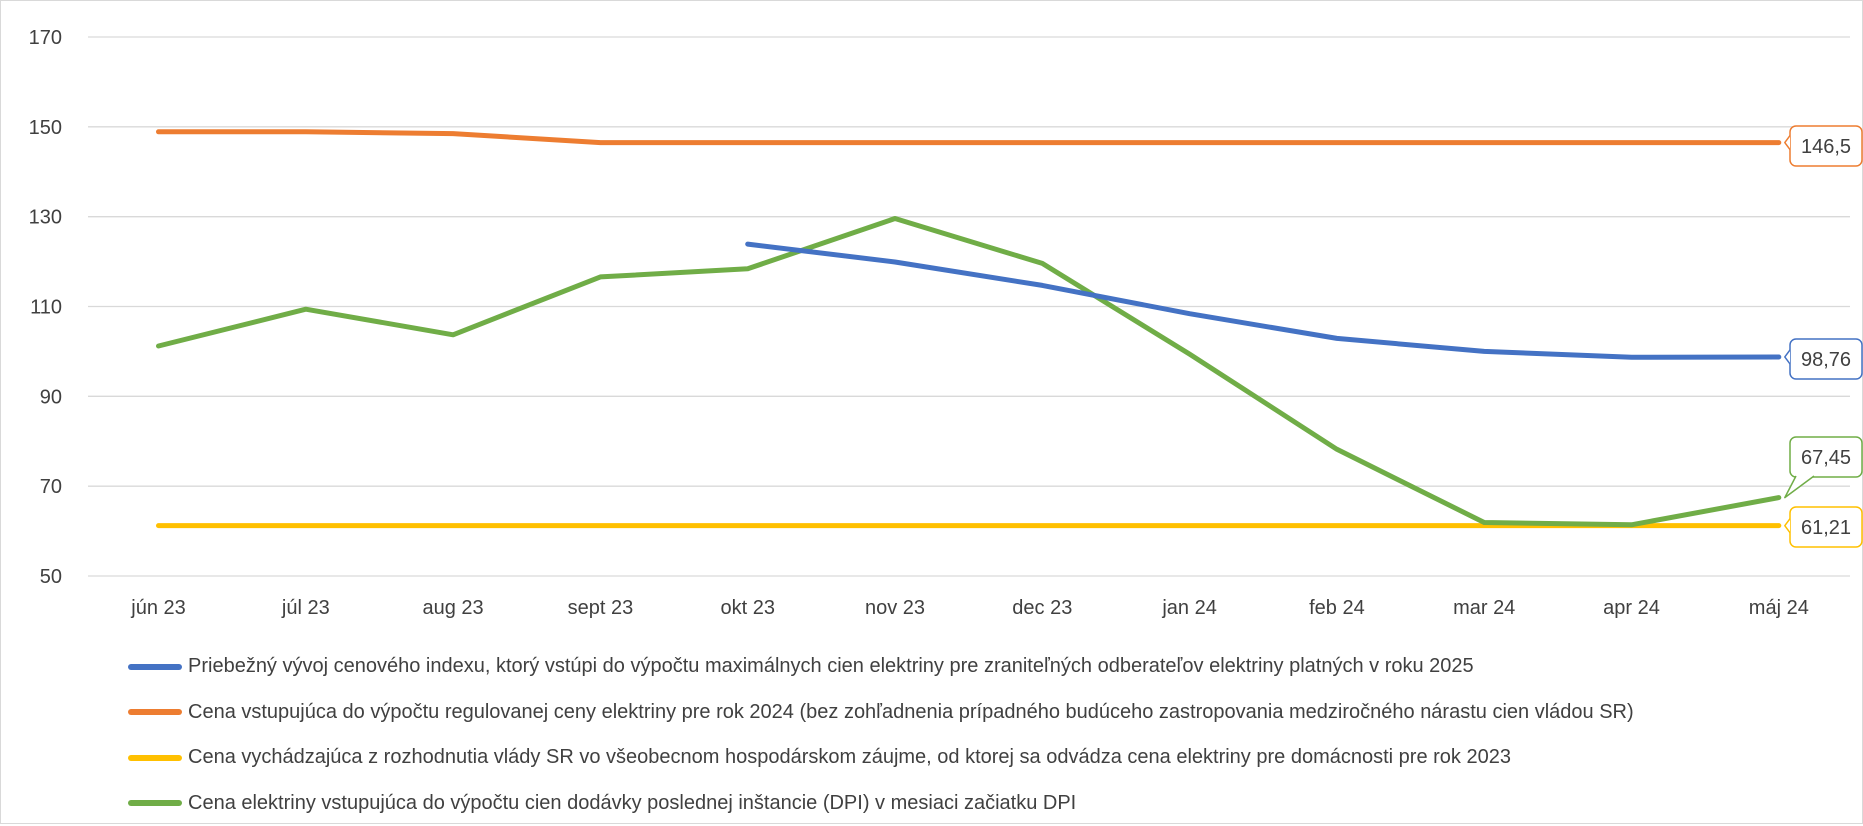 Image resolution: width=1863 pixels, height=826 pixels. What do you see at coordinates (601, 608) in the screenshot?
I see `x-tick-label: sept 23` at bounding box center [601, 608].